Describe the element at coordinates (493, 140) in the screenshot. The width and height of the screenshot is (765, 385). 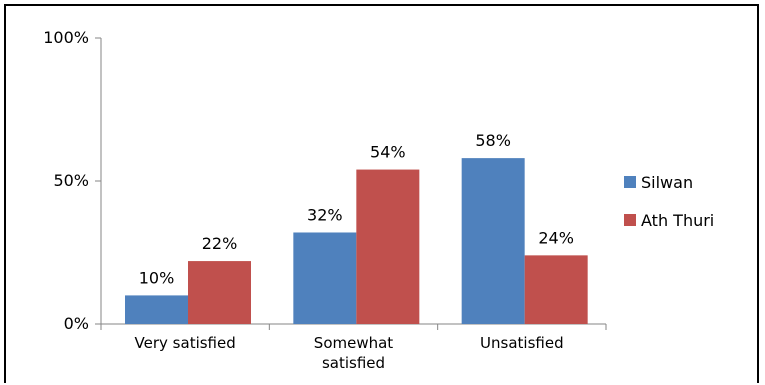
I see `data-label: 58%` at that location.